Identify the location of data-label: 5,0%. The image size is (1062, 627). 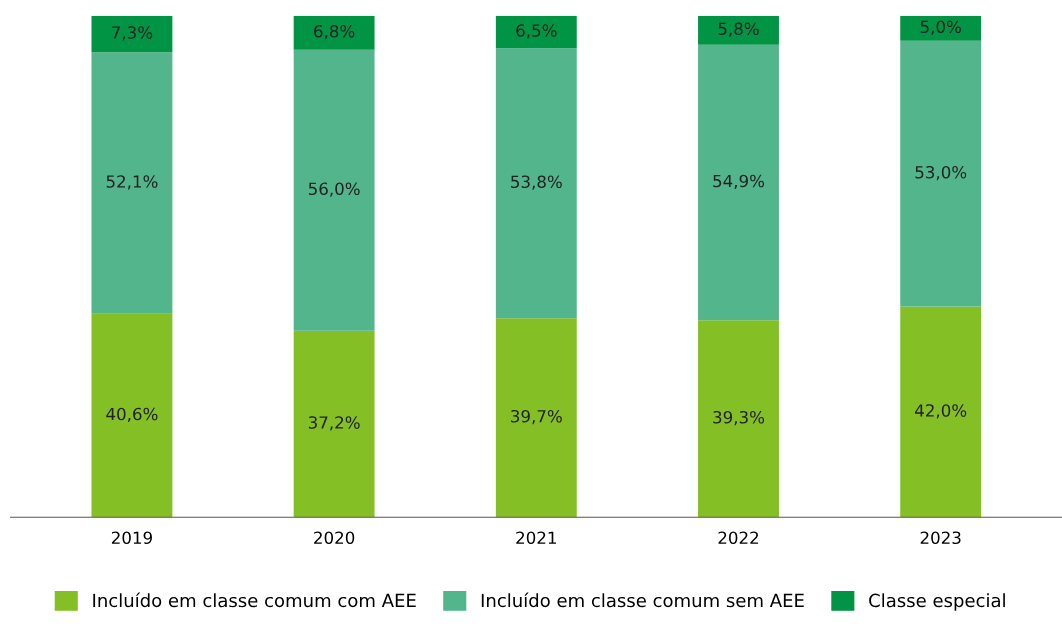
(940, 27).